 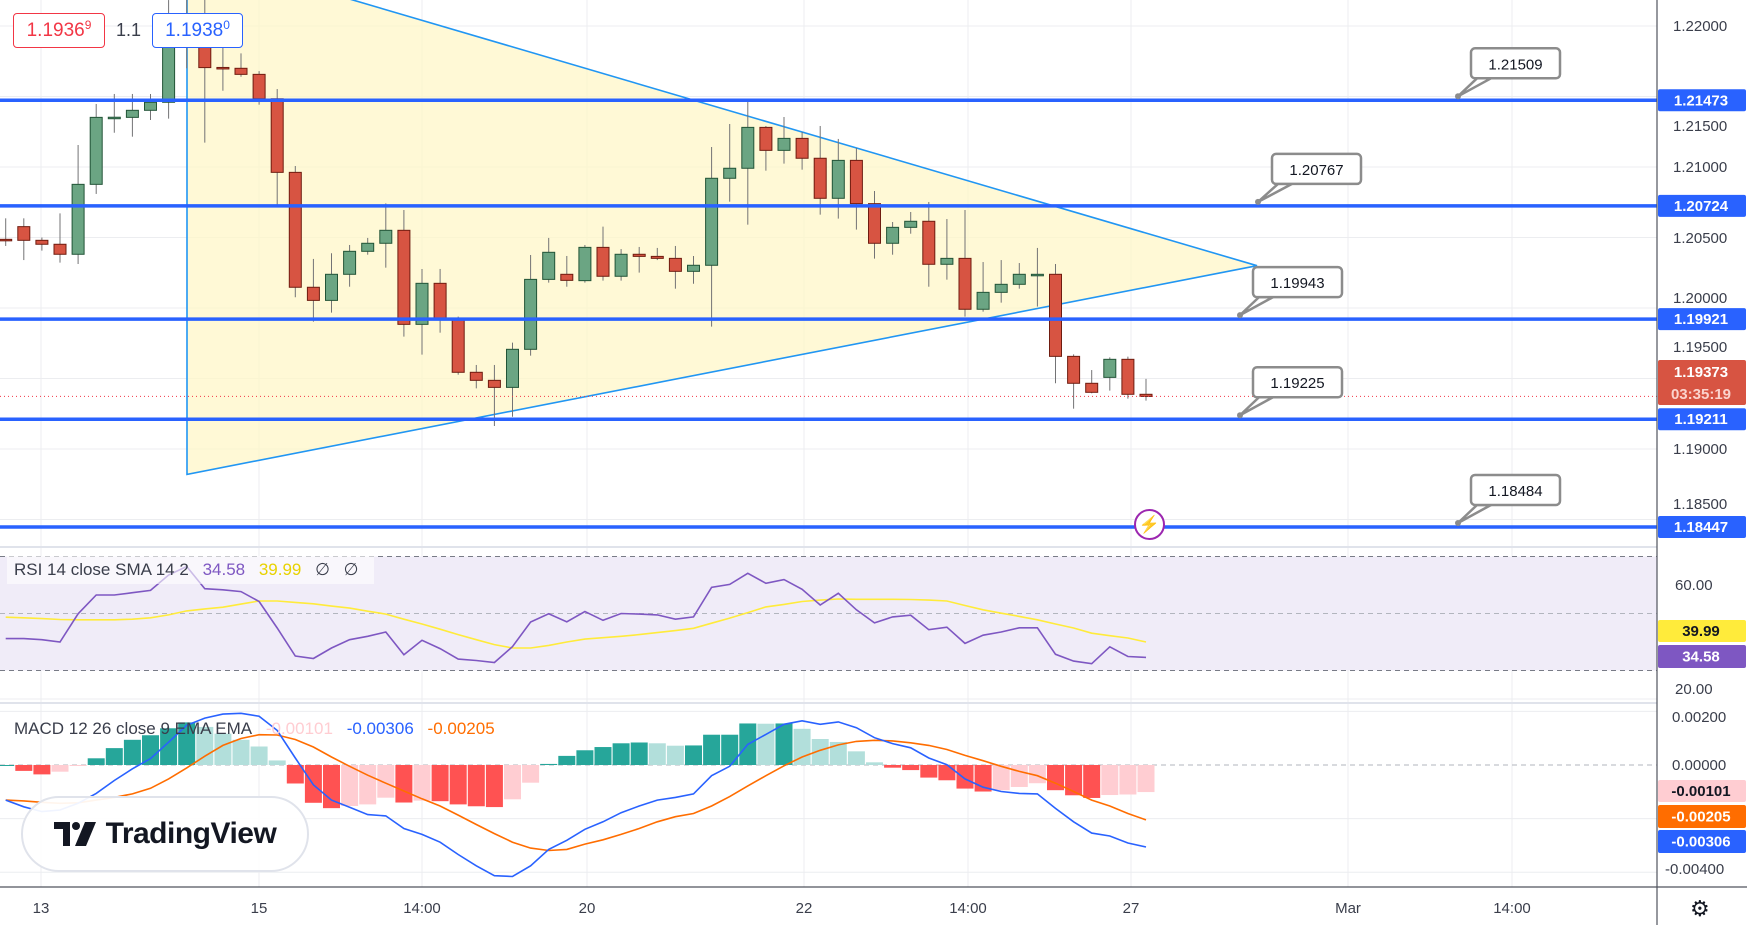 I want to click on rsi-tick-label: 60.00, so click(x=1694, y=585).